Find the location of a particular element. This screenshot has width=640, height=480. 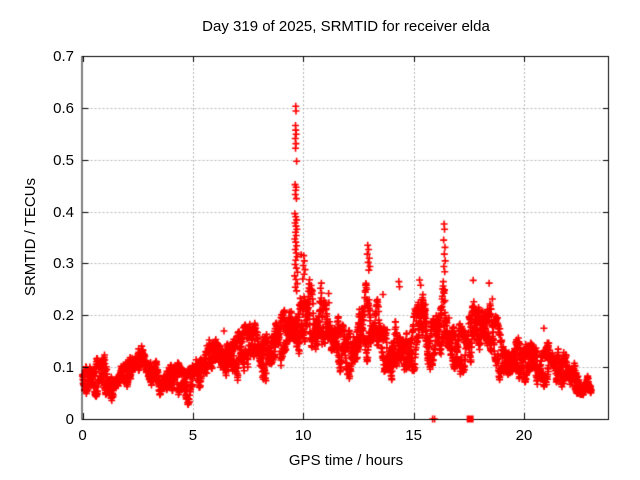

x-tick-label: 5 is located at coordinates (193, 435).